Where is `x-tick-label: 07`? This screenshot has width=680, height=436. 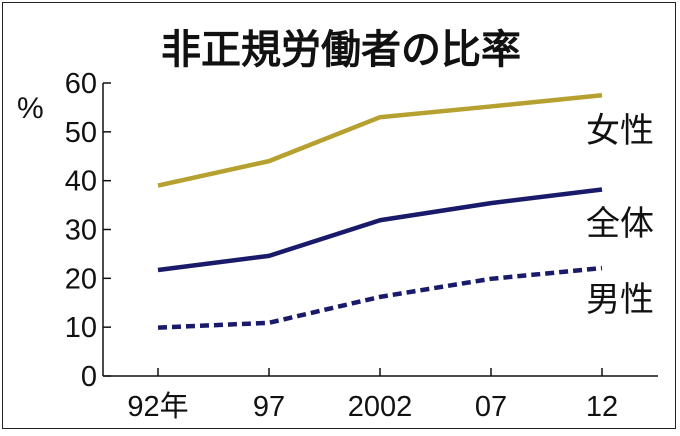 x-tick-label: 07 is located at coordinates (491, 407).